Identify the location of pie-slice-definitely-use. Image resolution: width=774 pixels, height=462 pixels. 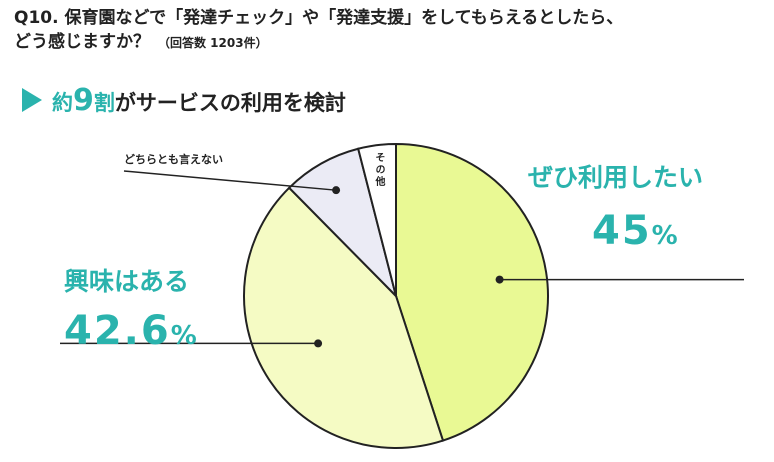
(472, 292).